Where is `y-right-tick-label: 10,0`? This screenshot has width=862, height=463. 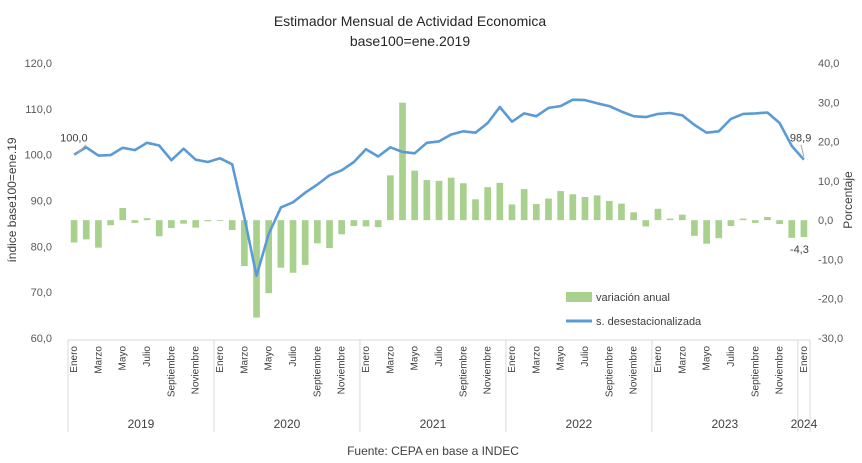
y-right-tick-label: 10,0 is located at coordinates (828, 182).